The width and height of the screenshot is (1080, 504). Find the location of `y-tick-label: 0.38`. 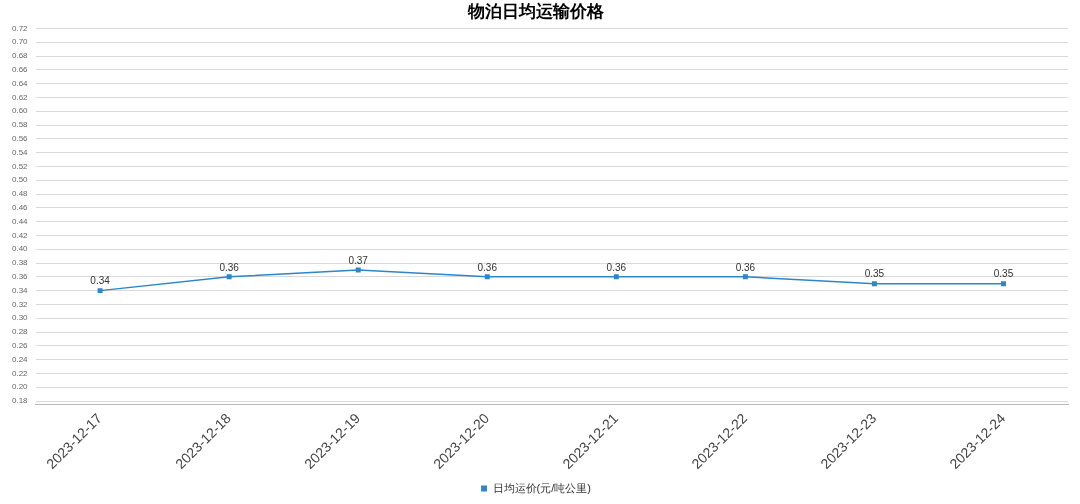

y-tick-label: 0.38 is located at coordinates (20, 263).